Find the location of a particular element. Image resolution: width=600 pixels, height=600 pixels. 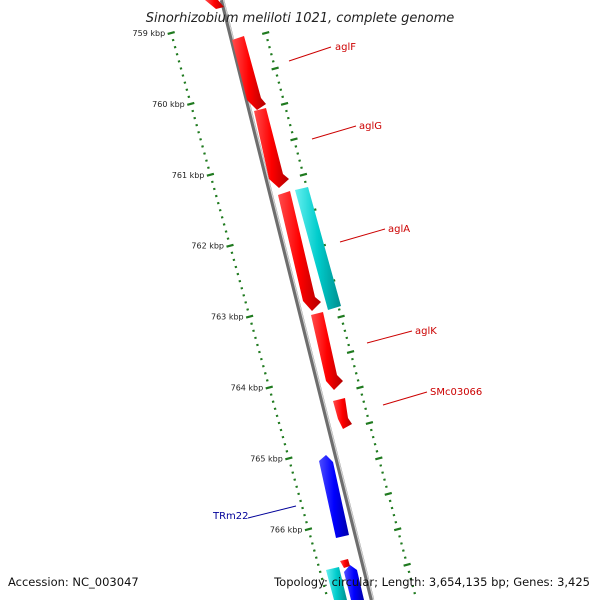

gene-label-aglF: aglF is located at coordinates (345, 47).